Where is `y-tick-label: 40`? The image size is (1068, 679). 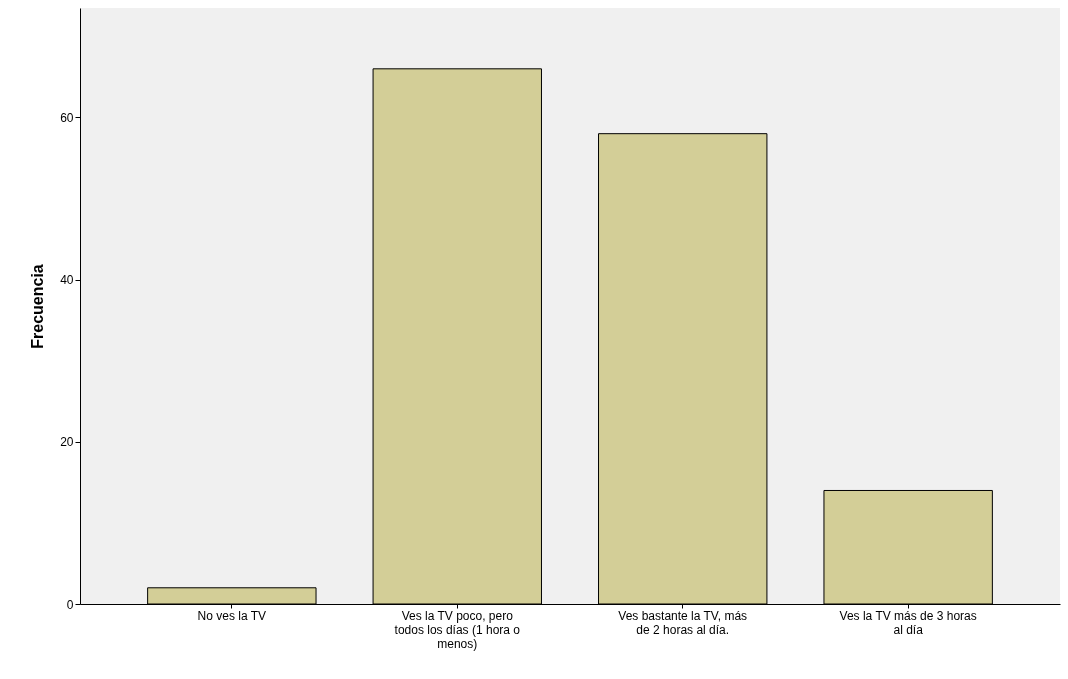 y-tick-label: 40 is located at coordinates (67, 280).